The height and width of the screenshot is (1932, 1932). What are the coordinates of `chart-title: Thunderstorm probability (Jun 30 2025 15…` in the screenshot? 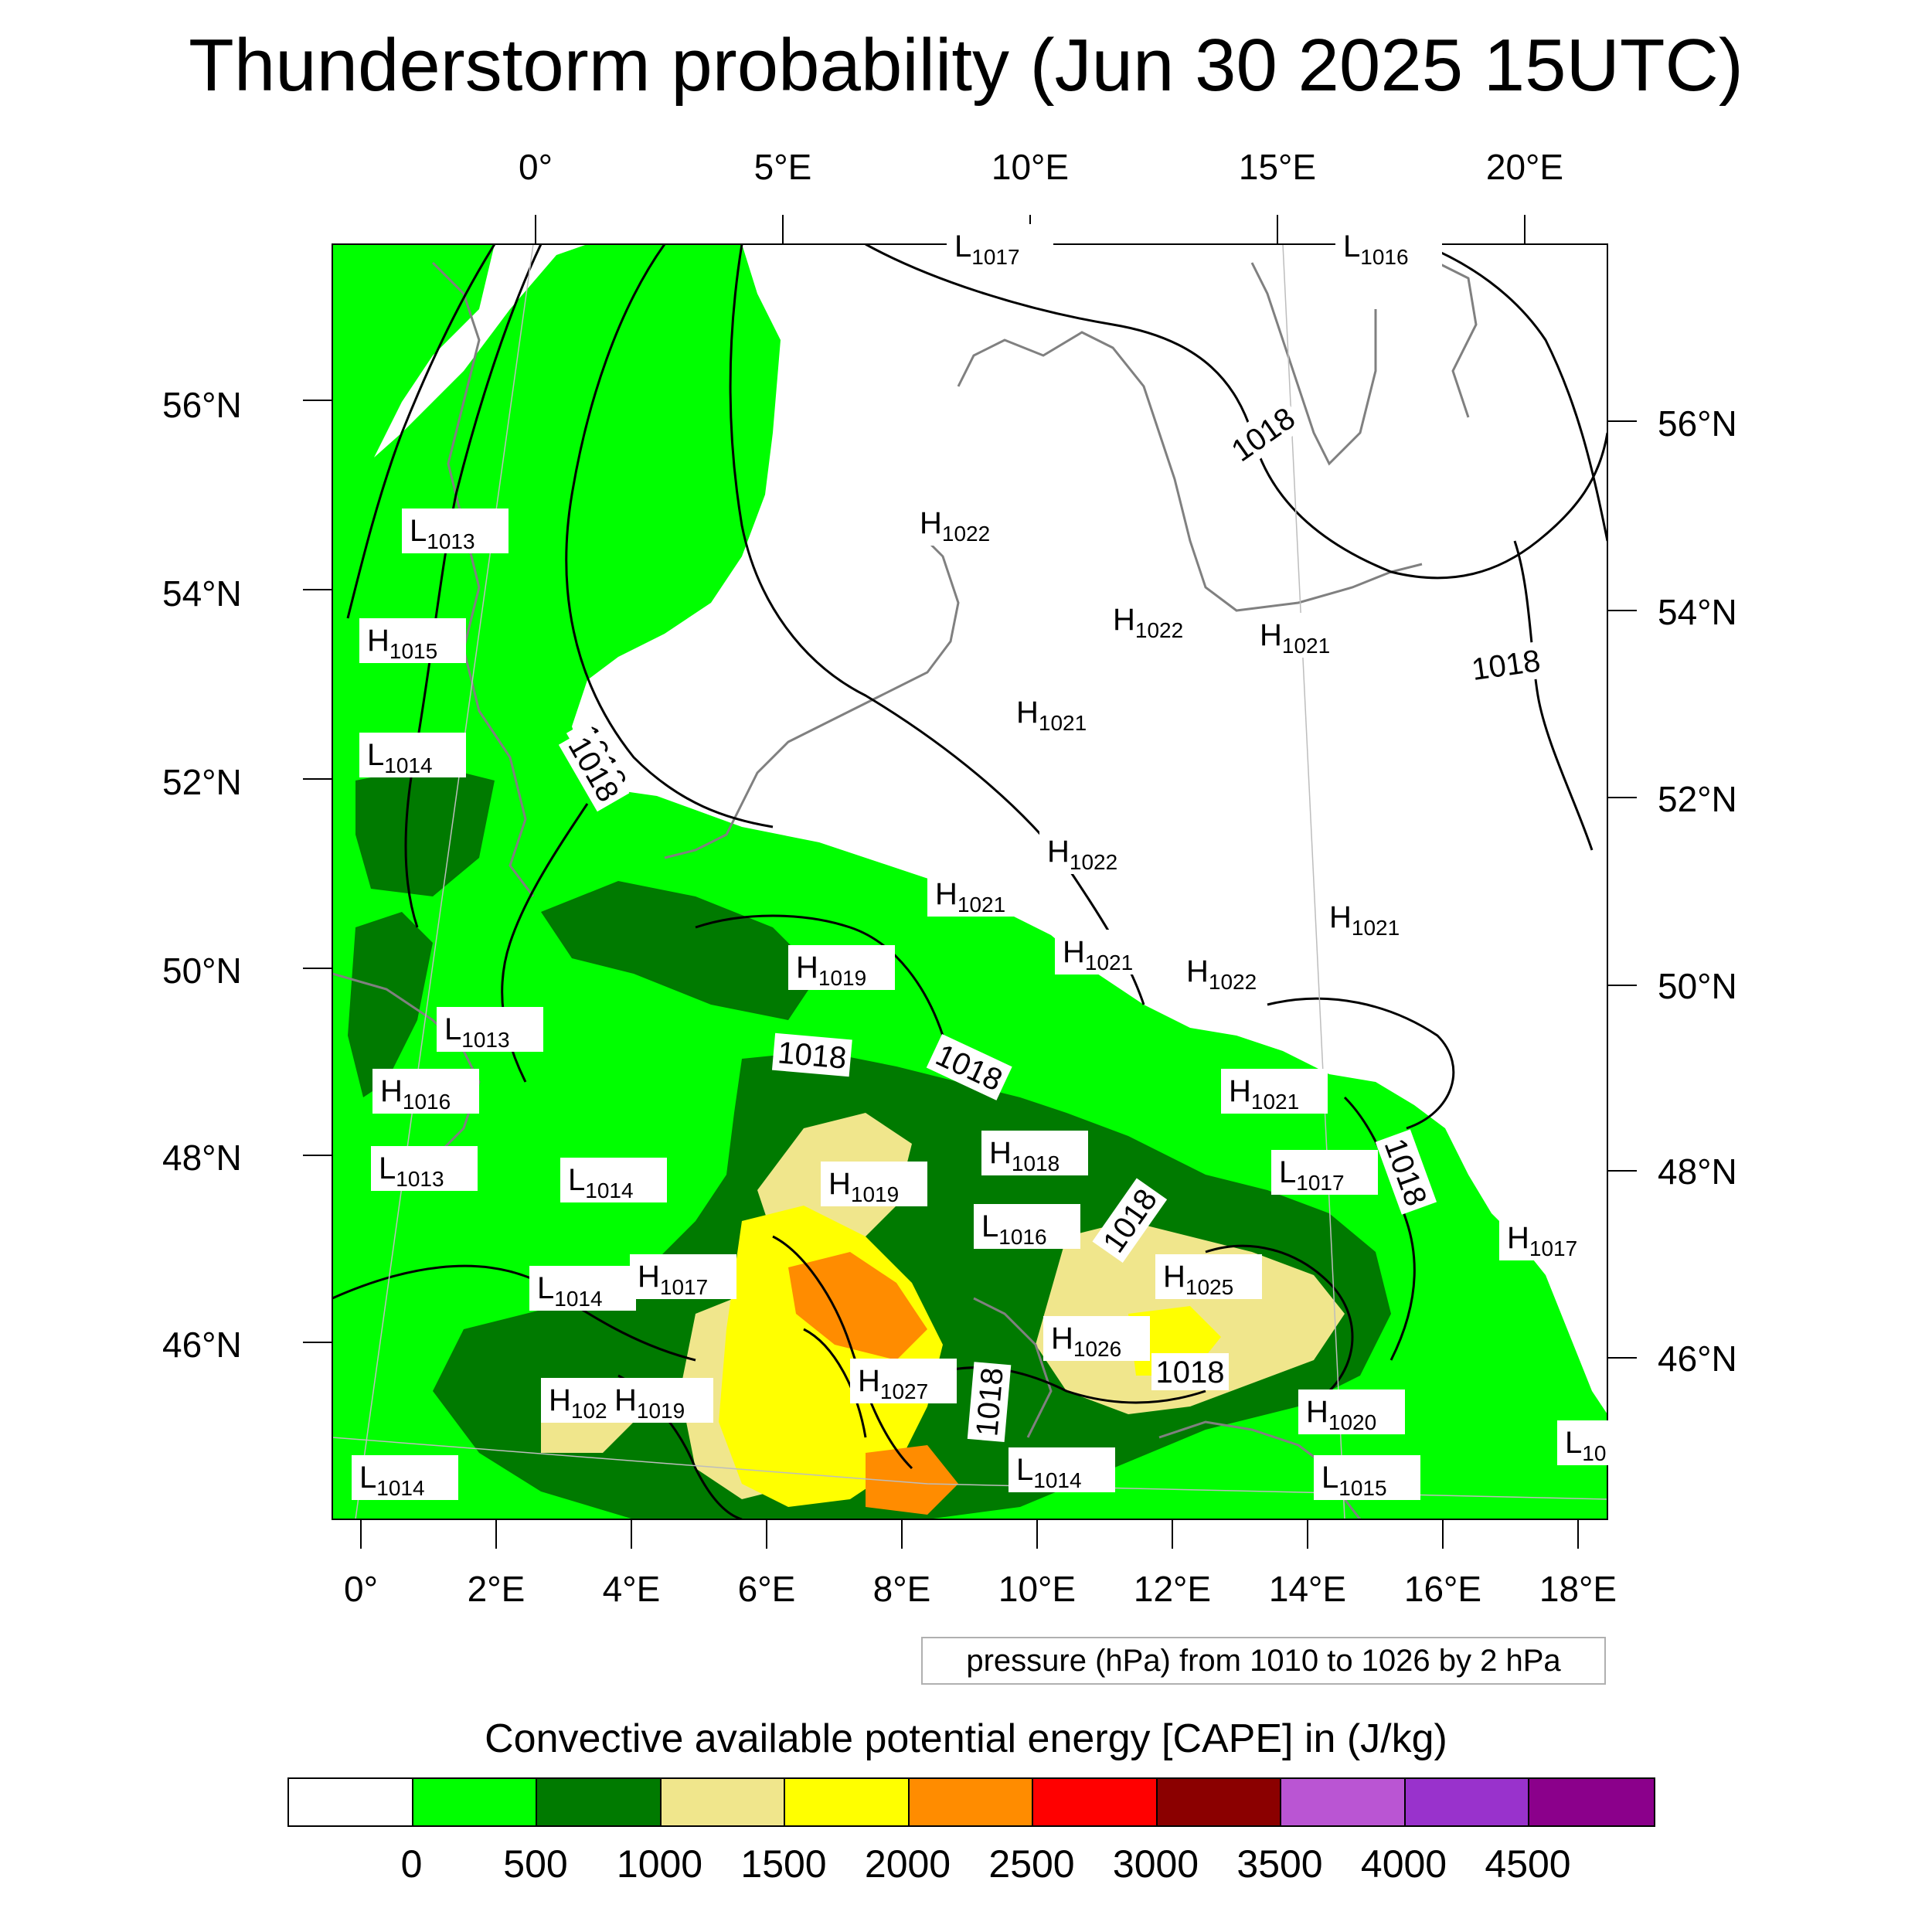 It's located at (966, 66).